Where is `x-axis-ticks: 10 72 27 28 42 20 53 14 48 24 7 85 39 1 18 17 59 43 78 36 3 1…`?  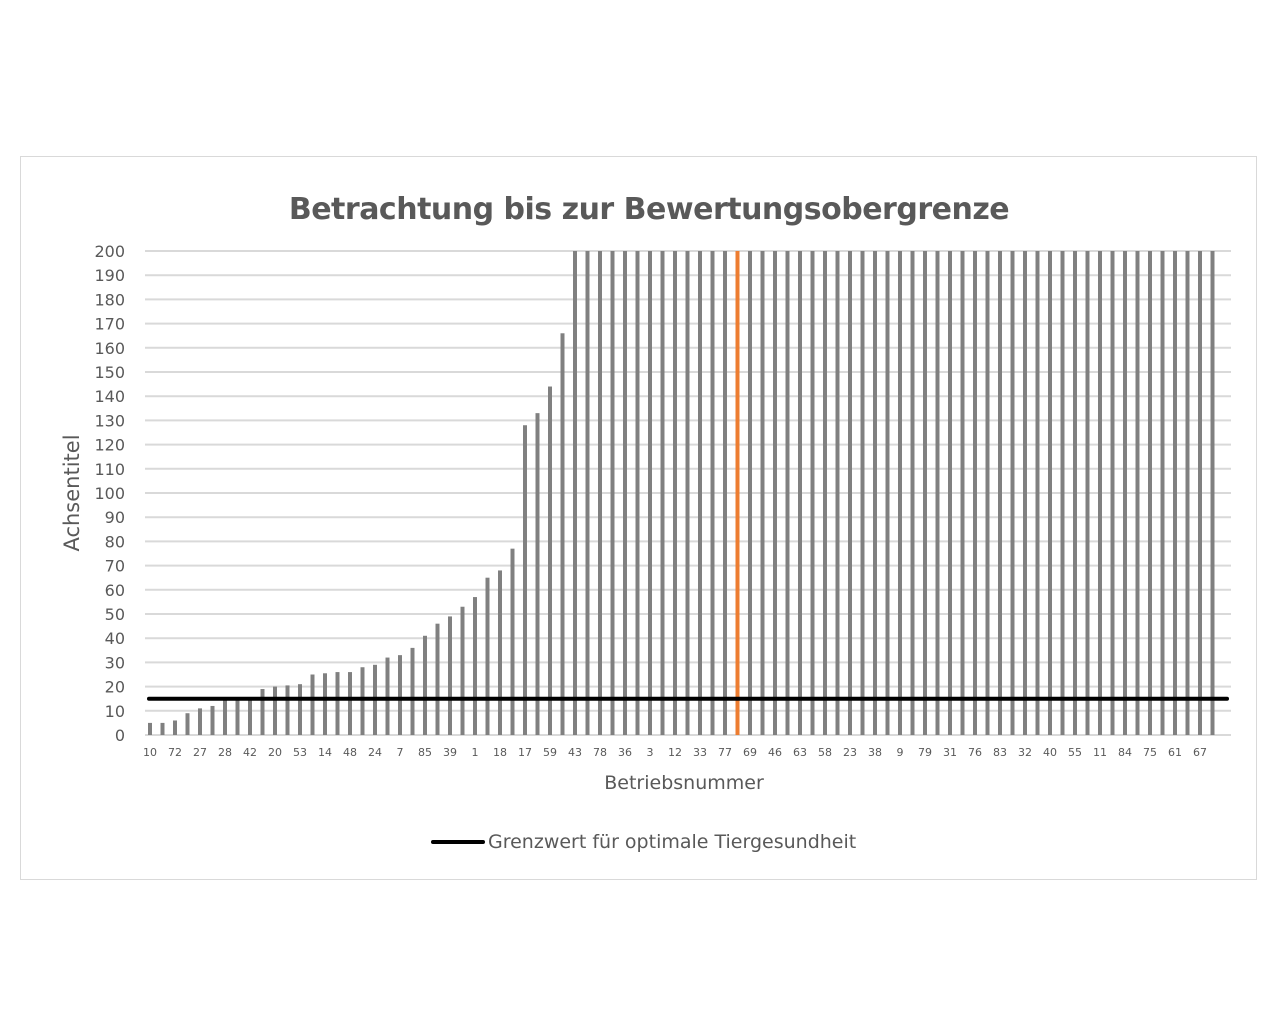 x-axis-ticks: 10 72 27 28 42 20 53 14 48 24 7 85 39 1 18 17 59 43 78 36 3 1… is located at coordinates (675, 752).